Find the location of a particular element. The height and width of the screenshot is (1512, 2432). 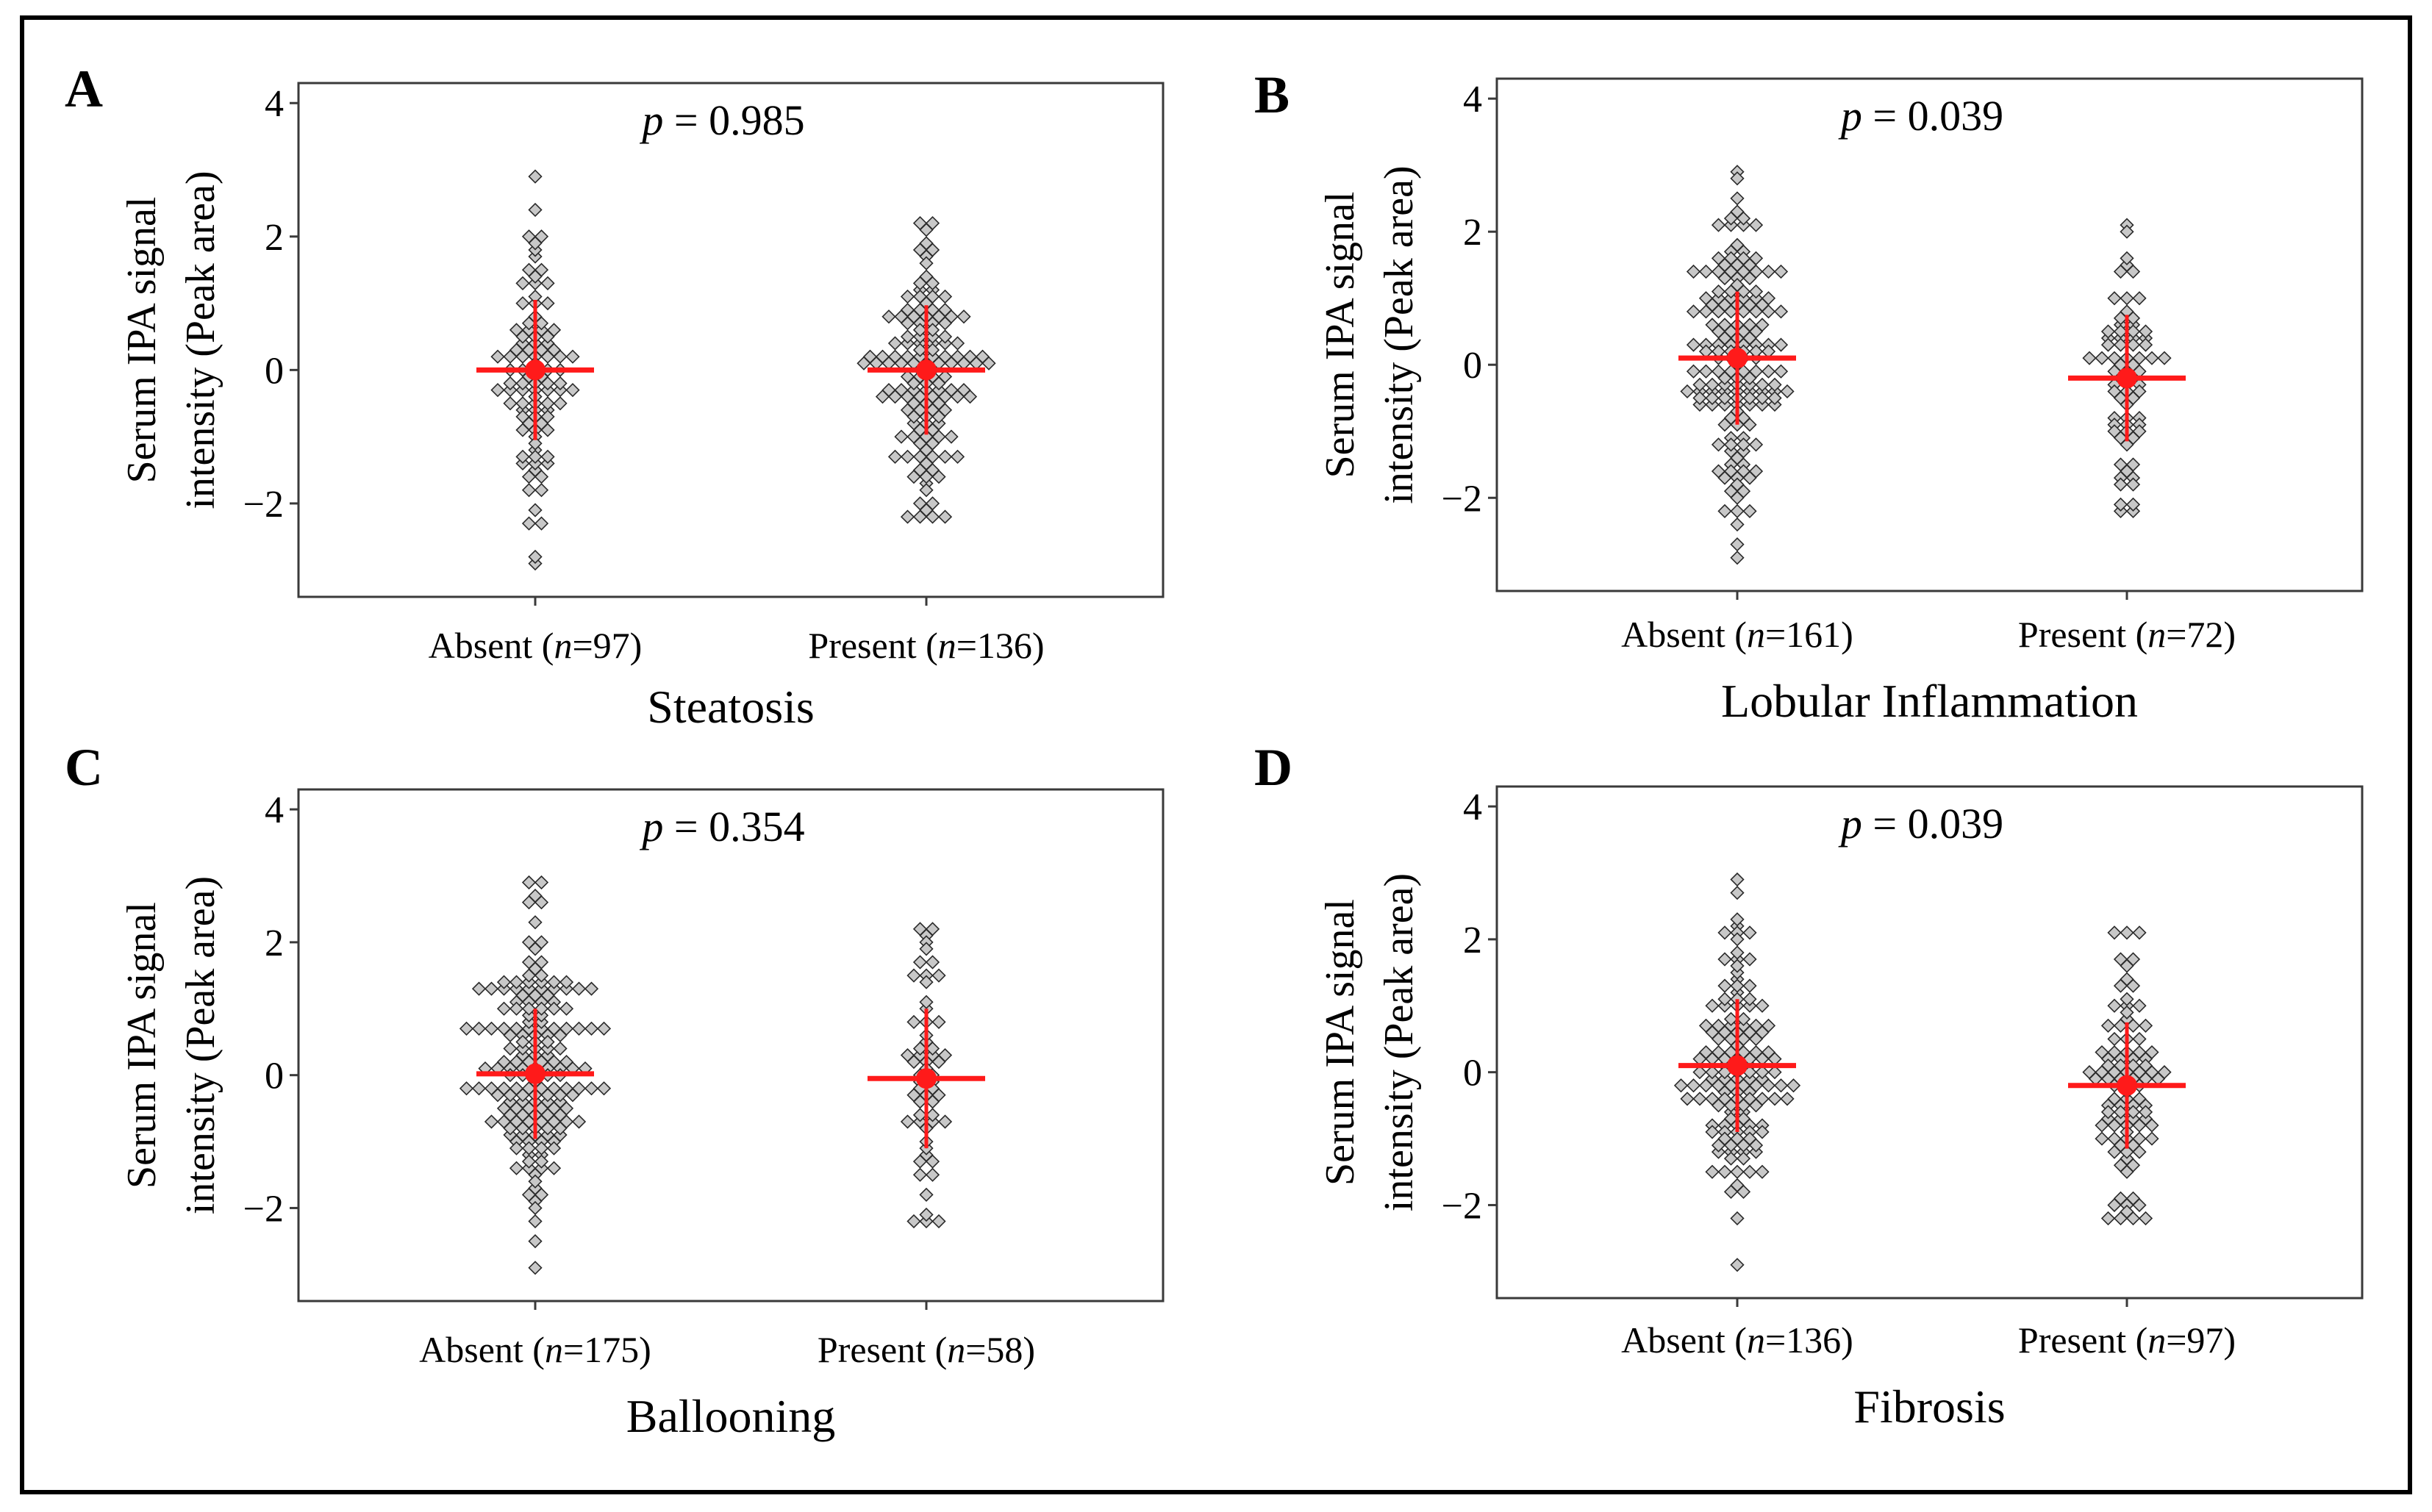

x-tick-label: Absent (n=136) is located at coordinates (1737, 1340).